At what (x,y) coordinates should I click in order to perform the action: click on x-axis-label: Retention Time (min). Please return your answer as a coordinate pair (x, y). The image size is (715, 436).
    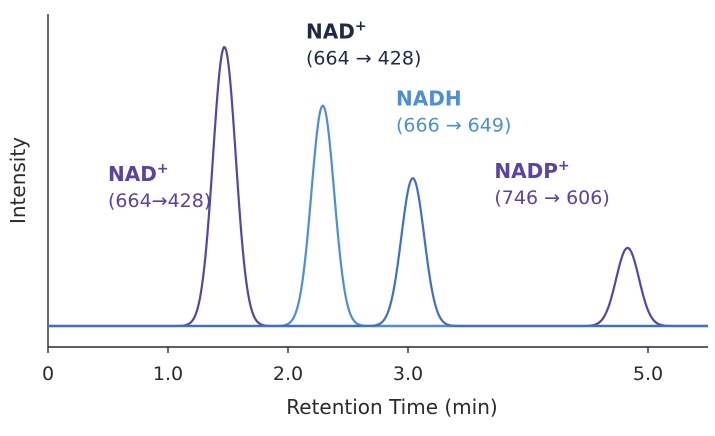
    Looking at the image, I should click on (391, 407).